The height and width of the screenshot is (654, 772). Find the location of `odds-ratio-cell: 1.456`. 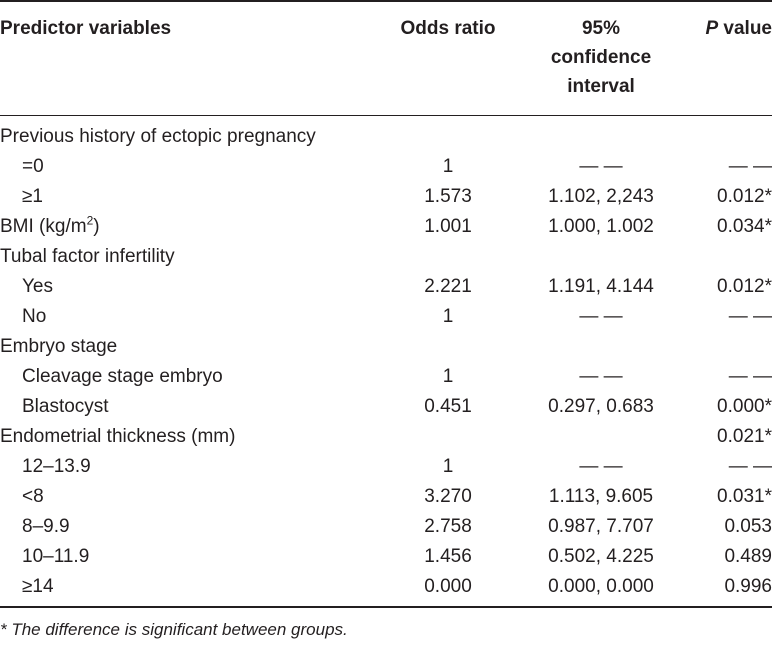

odds-ratio-cell: 1.456 is located at coordinates (448, 556).